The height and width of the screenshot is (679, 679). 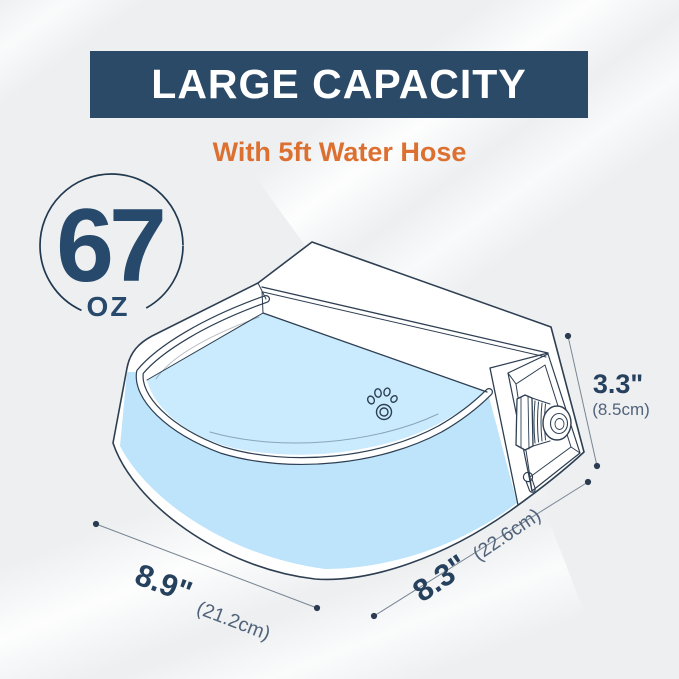 I want to click on svg-text: 3.3", so click(x=618, y=384).